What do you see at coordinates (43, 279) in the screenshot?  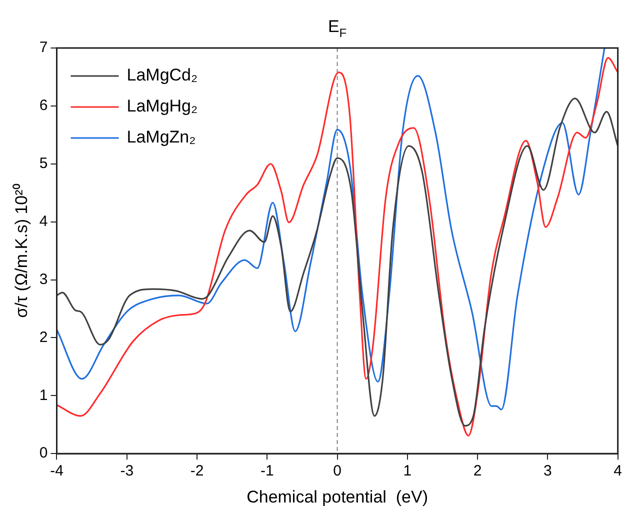 I see `y-tick-label: 3` at bounding box center [43, 279].